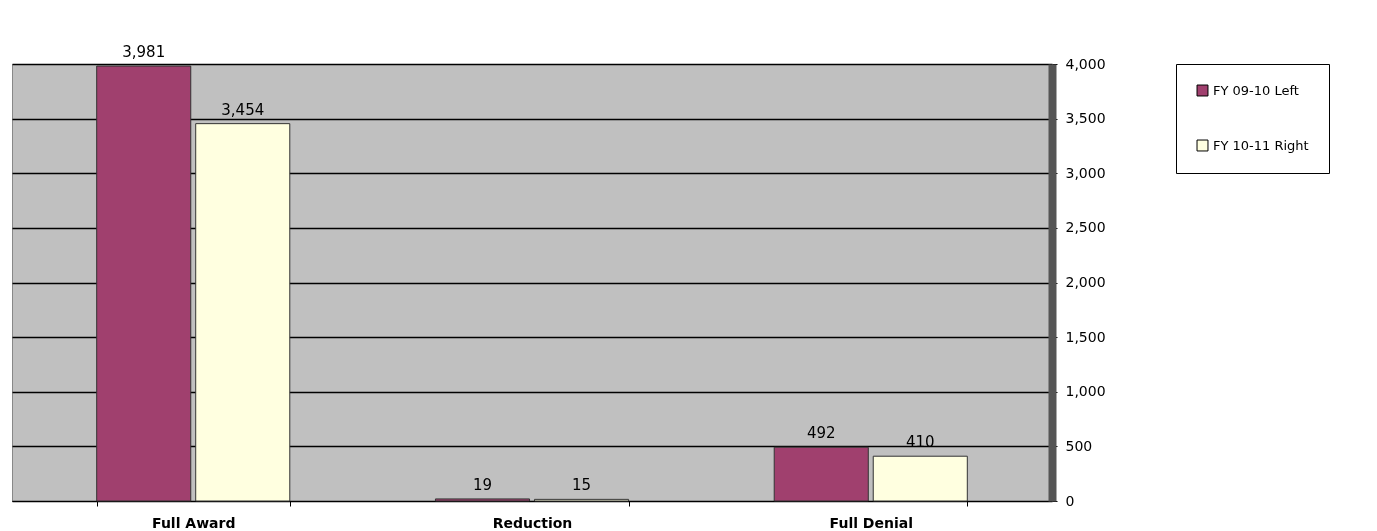  Describe the element at coordinates (1085, 63) in the screenshot. I see `y-tick-label: 4,000` at that location.